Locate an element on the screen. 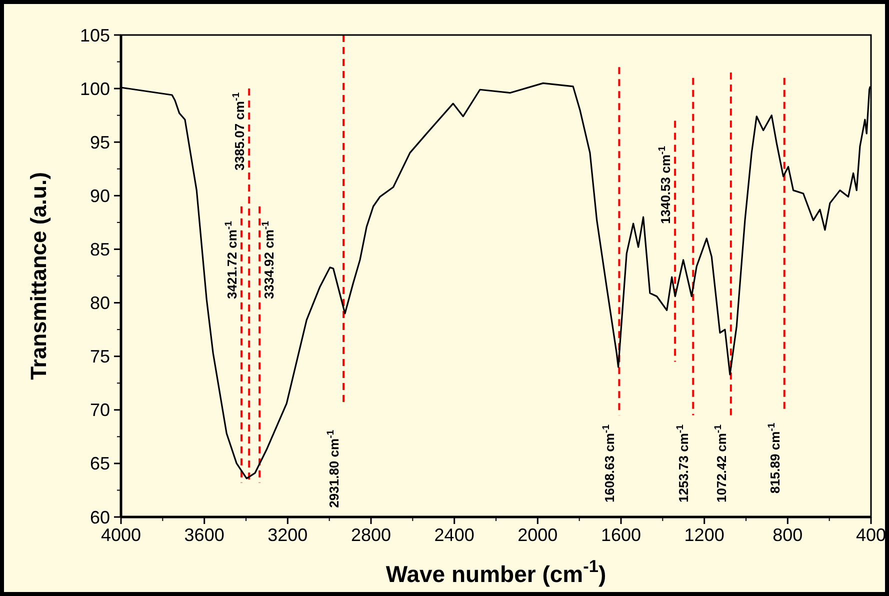 The image size is (889, 596). y-tick-label: 85 is located at coordinates (100, 250).